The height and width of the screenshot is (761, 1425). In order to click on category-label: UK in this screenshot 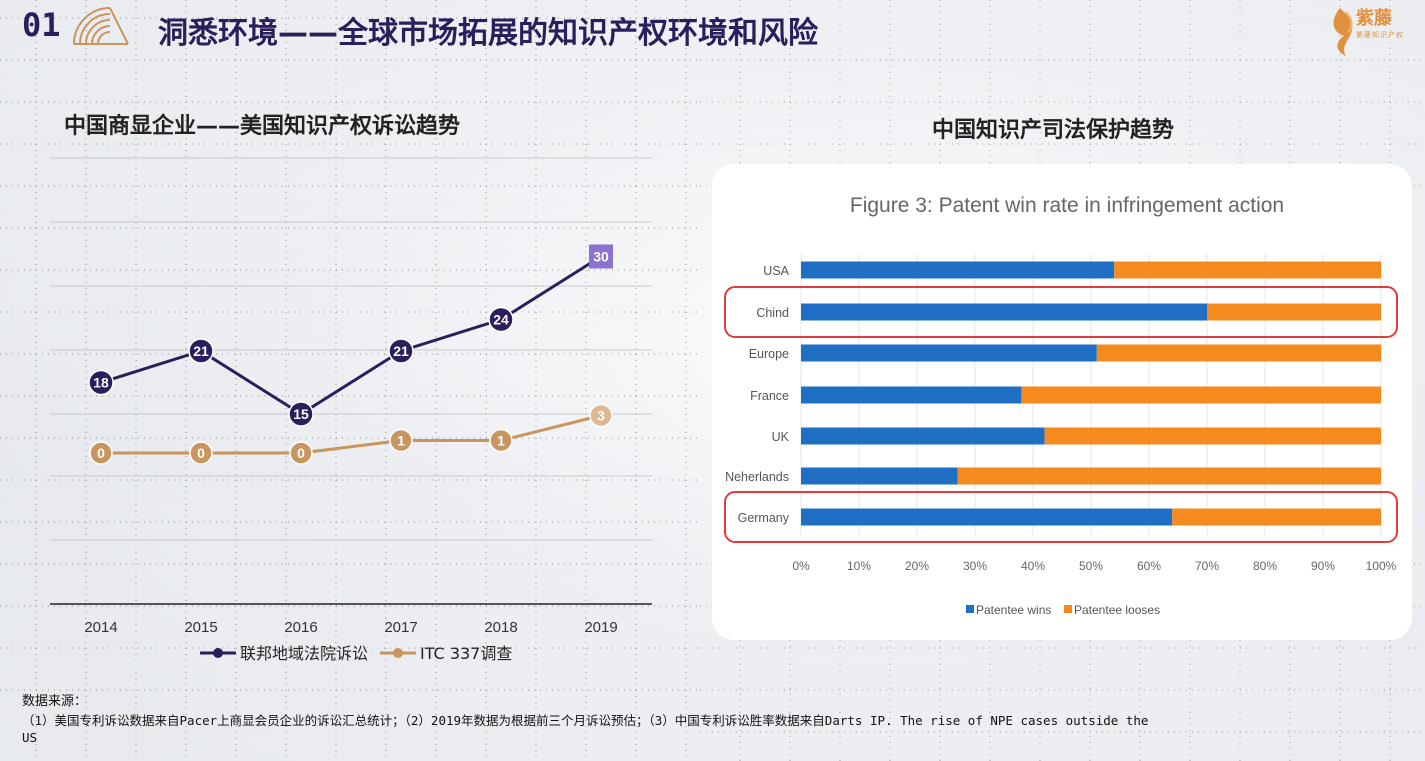, I will do `click(781, 437)`.